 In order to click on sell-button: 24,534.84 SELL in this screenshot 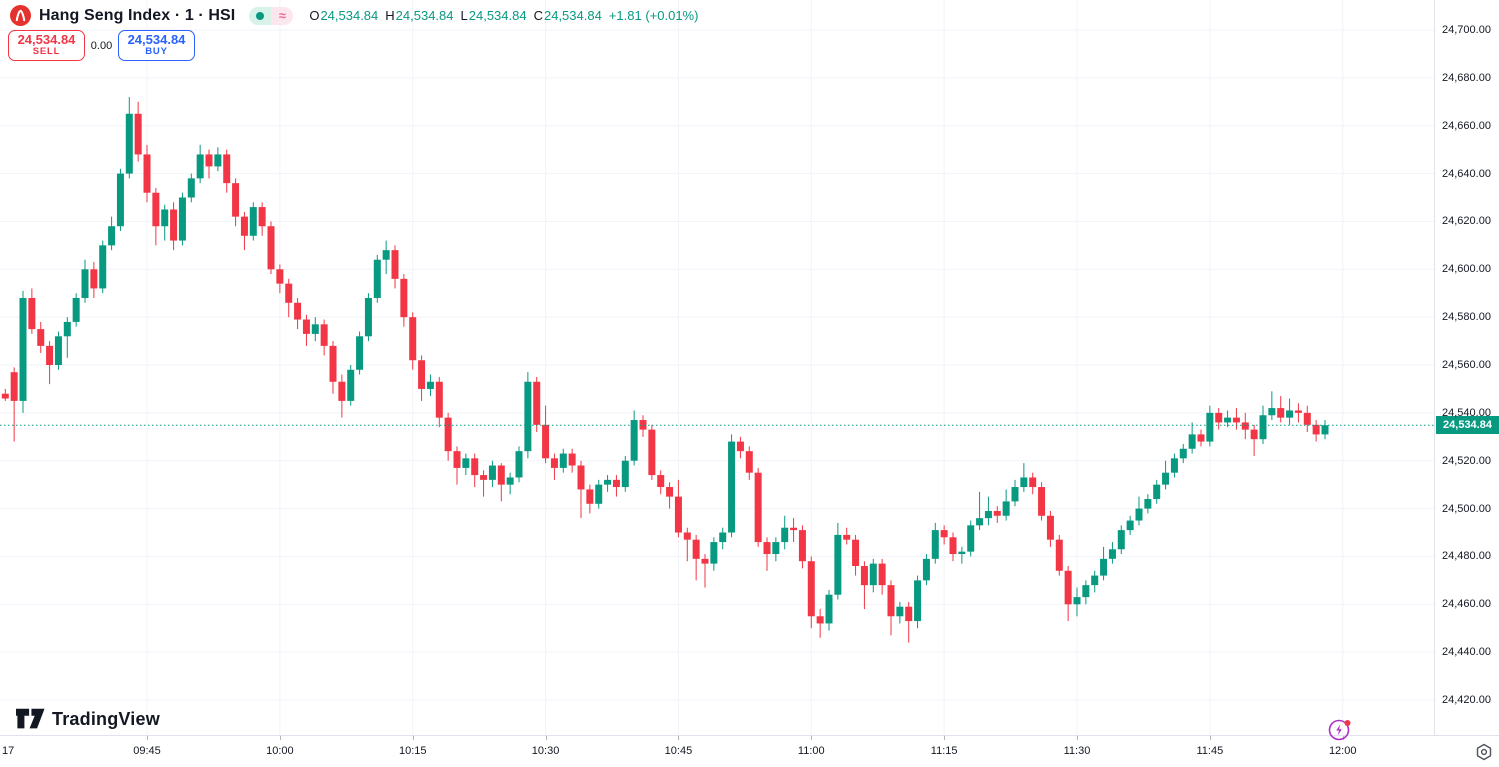, I will do `click(46, 45)`.